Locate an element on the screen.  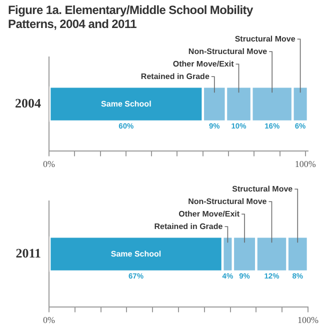
y-tick-label: 2004 is located at coordinates (28, 102).